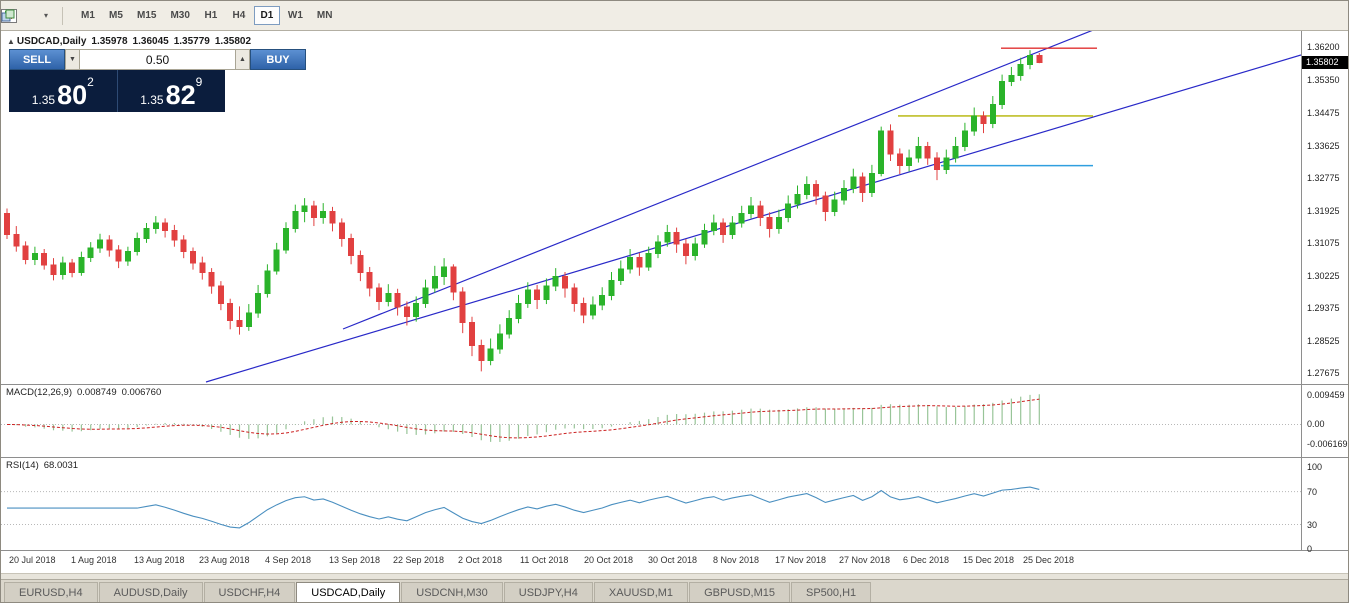  I want to click on price-axis-label: 1.27675, so click(1323, 373).